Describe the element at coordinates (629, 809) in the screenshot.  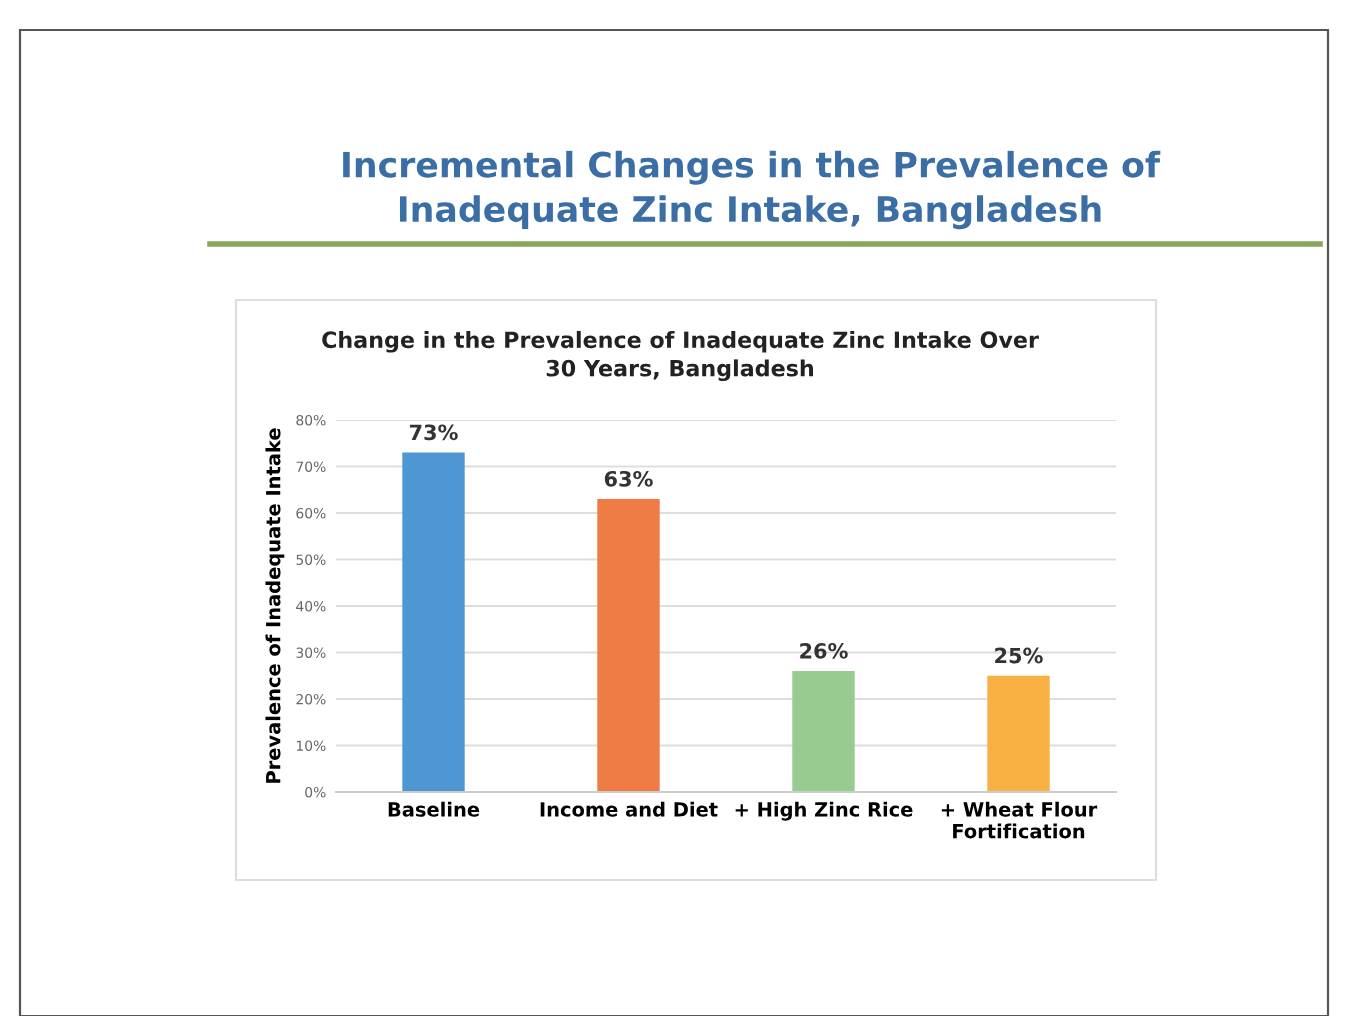
I see `x-tick-label: Income and Diet` at that location.